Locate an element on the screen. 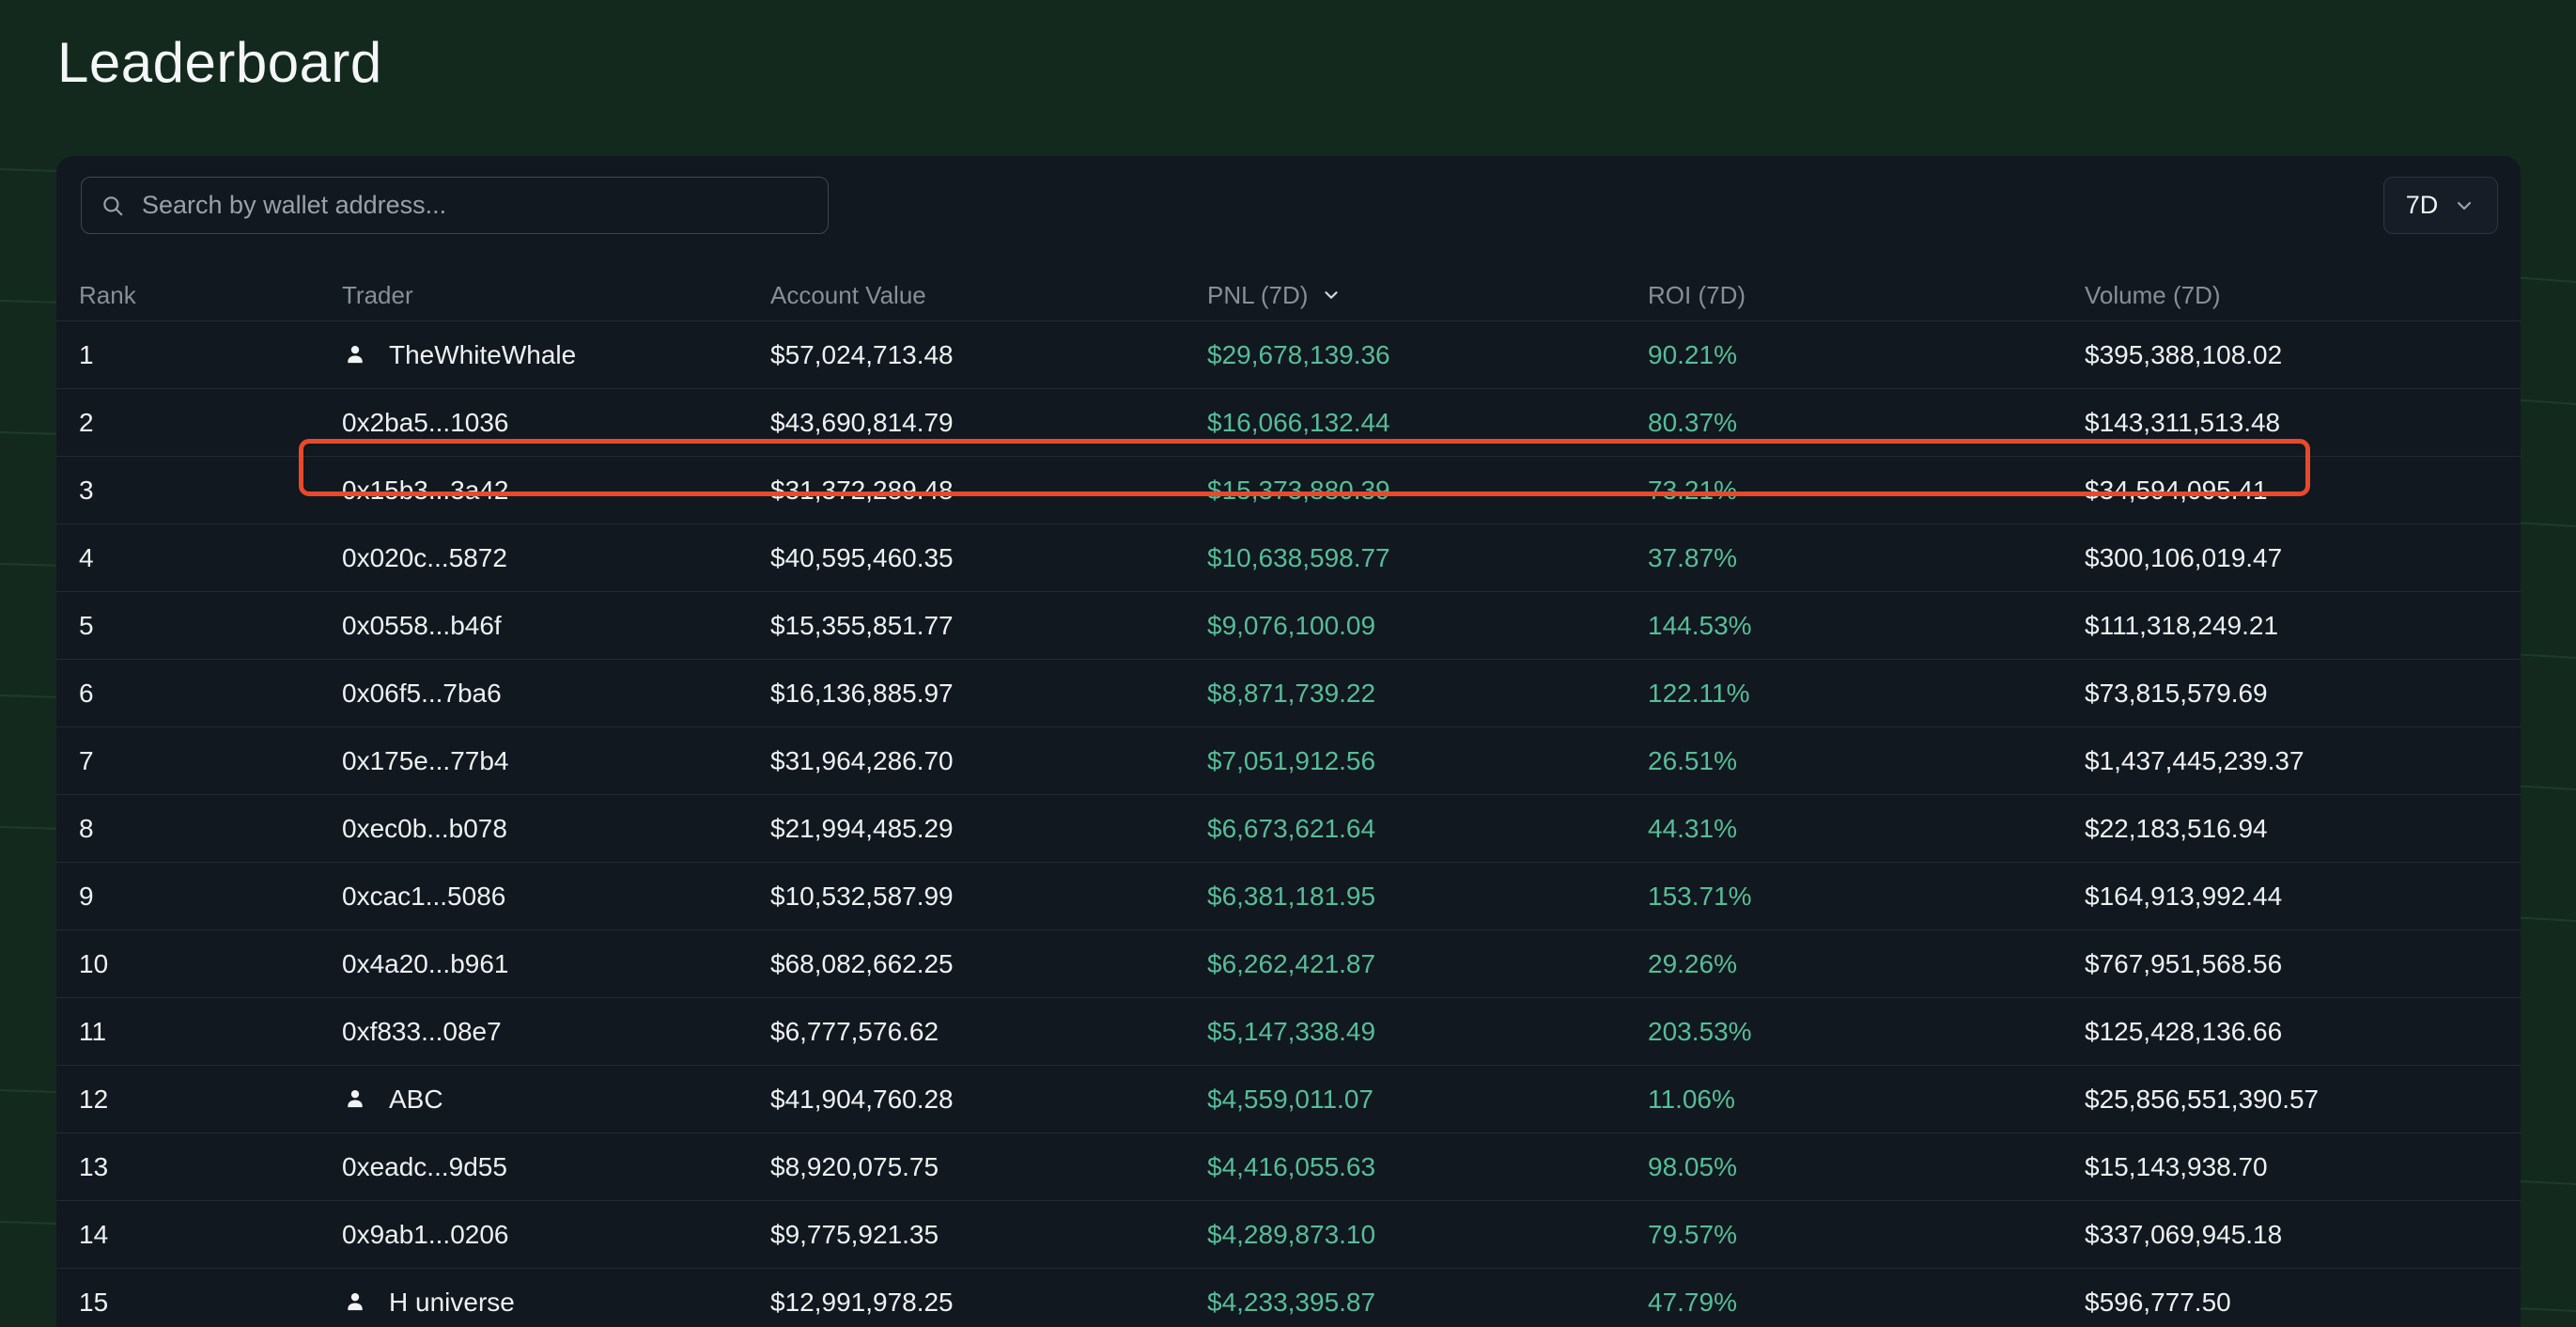 The width and height of the screenshot is (2576, 1327). chevron-down-icon is located at coordinates (2465, 205).